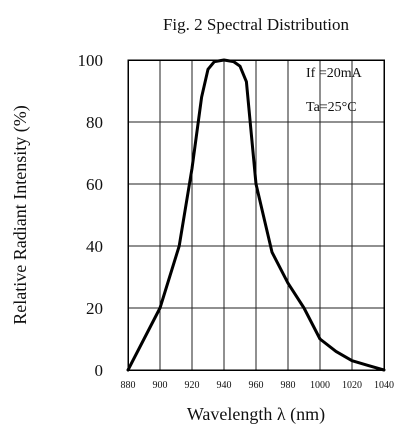 The width and height of the screenshot is (399, 440). What do you see at coordinates (334, 73) in the screenshot?
I see `condition-label-current: If =20mA` at bounding box center [334, 73].